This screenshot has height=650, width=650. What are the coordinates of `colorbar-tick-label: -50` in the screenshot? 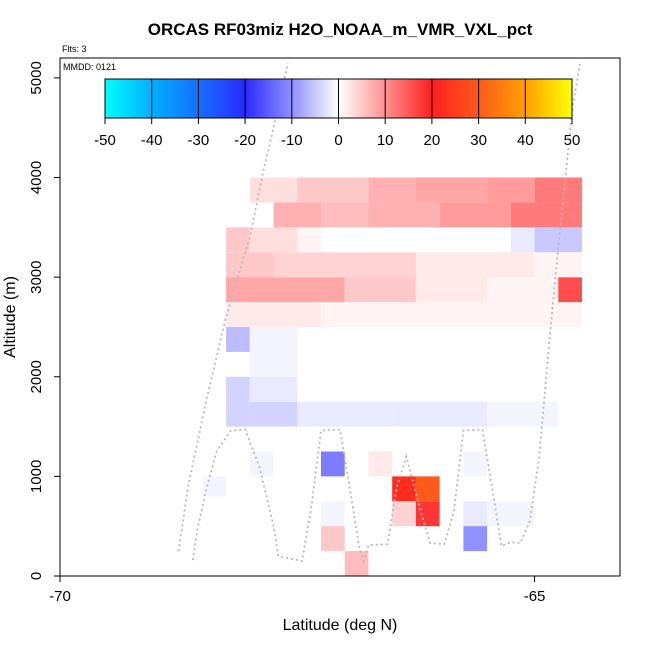 It's located at (105, 140).